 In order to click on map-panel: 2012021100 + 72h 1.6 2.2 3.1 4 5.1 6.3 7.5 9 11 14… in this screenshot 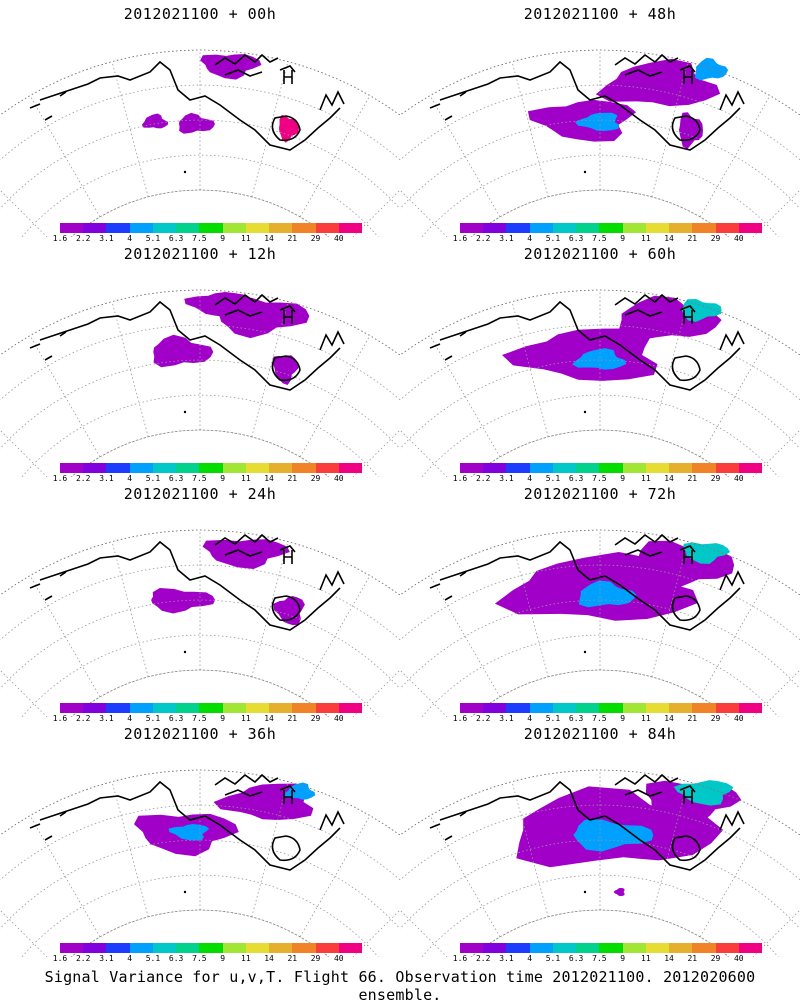, I will do `click(600, 601)`.